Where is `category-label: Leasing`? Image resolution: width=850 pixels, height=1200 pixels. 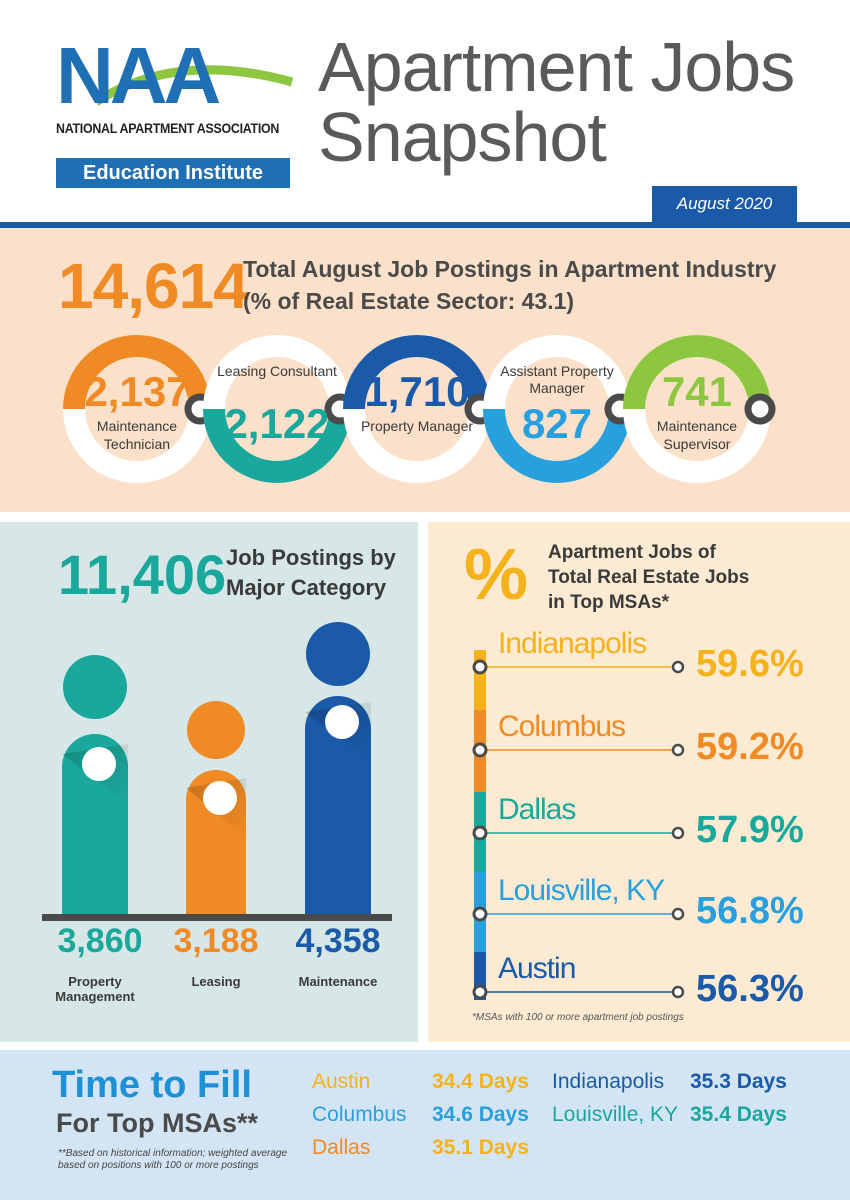 category-label: Leasing is located at coordinates (216, 981).